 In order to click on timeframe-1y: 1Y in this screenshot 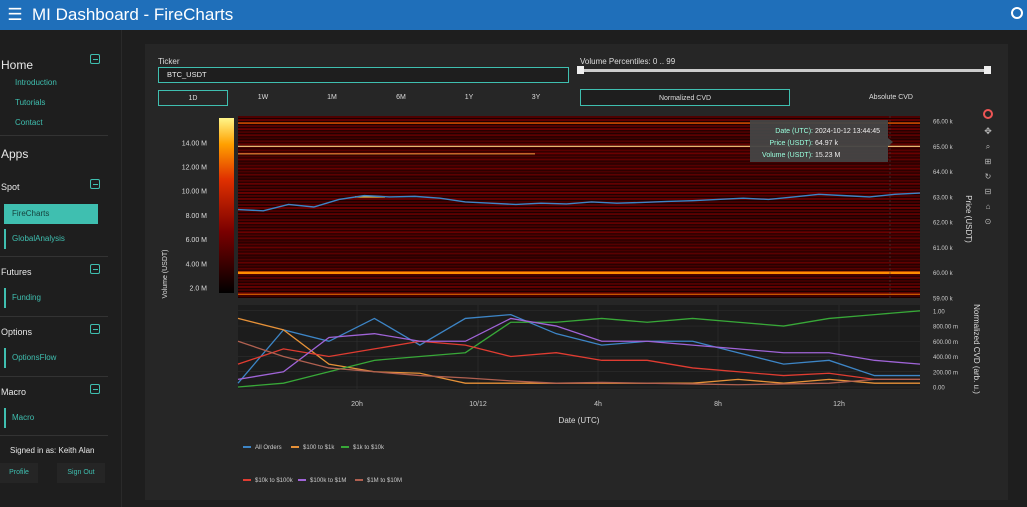, I will do `click(469, 97)`.